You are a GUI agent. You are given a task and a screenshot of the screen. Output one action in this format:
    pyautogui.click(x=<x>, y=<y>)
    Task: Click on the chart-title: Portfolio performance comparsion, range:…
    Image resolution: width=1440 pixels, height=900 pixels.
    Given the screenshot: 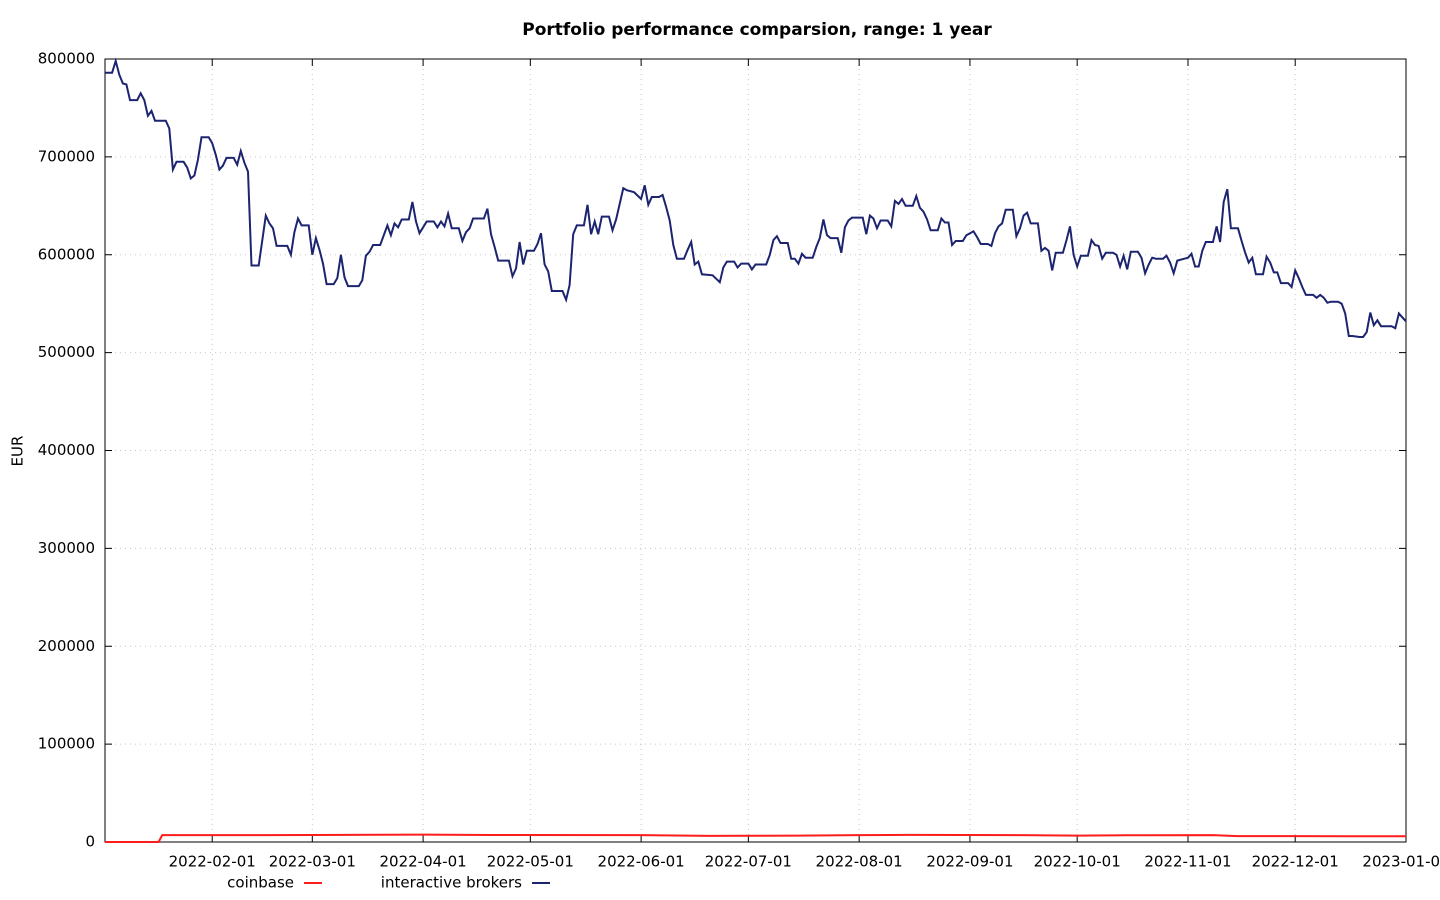 What is the action you would take?
    pyautogui.click(x=757, y=30)
    